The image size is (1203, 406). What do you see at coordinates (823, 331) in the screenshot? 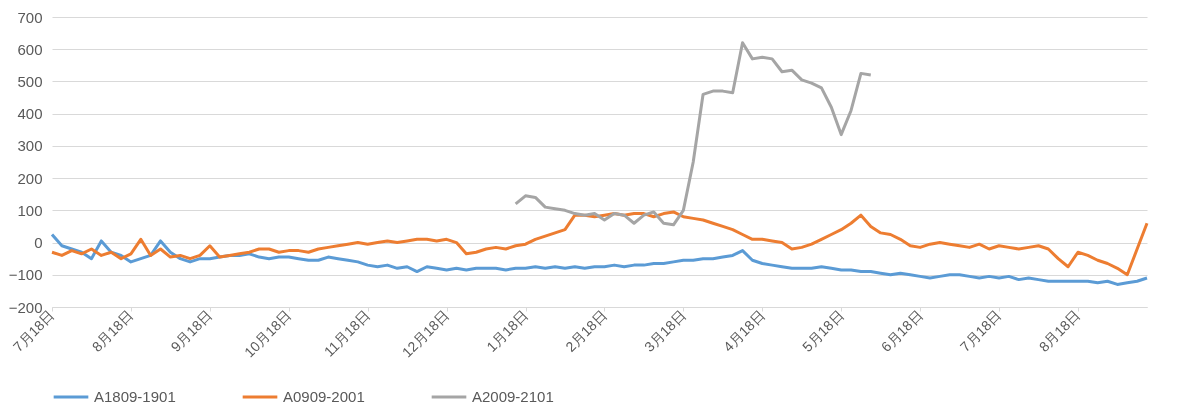
I see `x-tick-label: 5月18日` at bounding box center [823, 331].